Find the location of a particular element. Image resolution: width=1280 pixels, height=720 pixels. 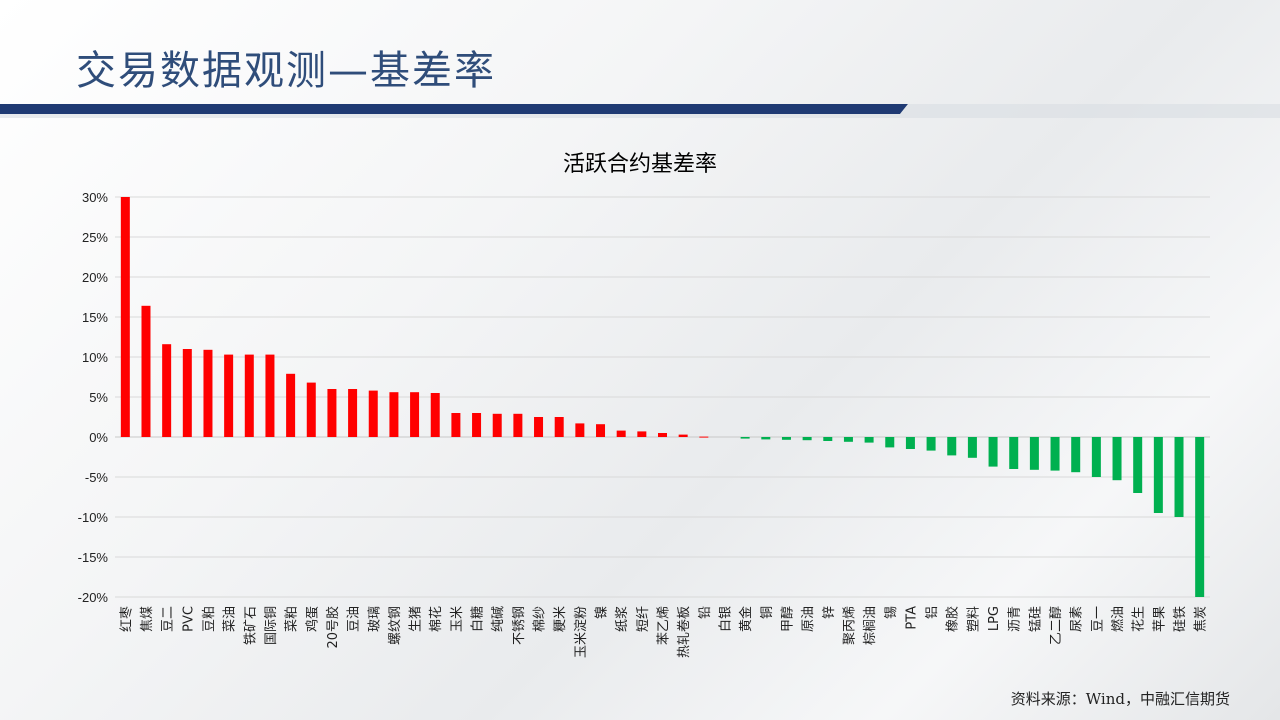

x-tick-label: 铁矿石 is located at coordinates (250, 625).